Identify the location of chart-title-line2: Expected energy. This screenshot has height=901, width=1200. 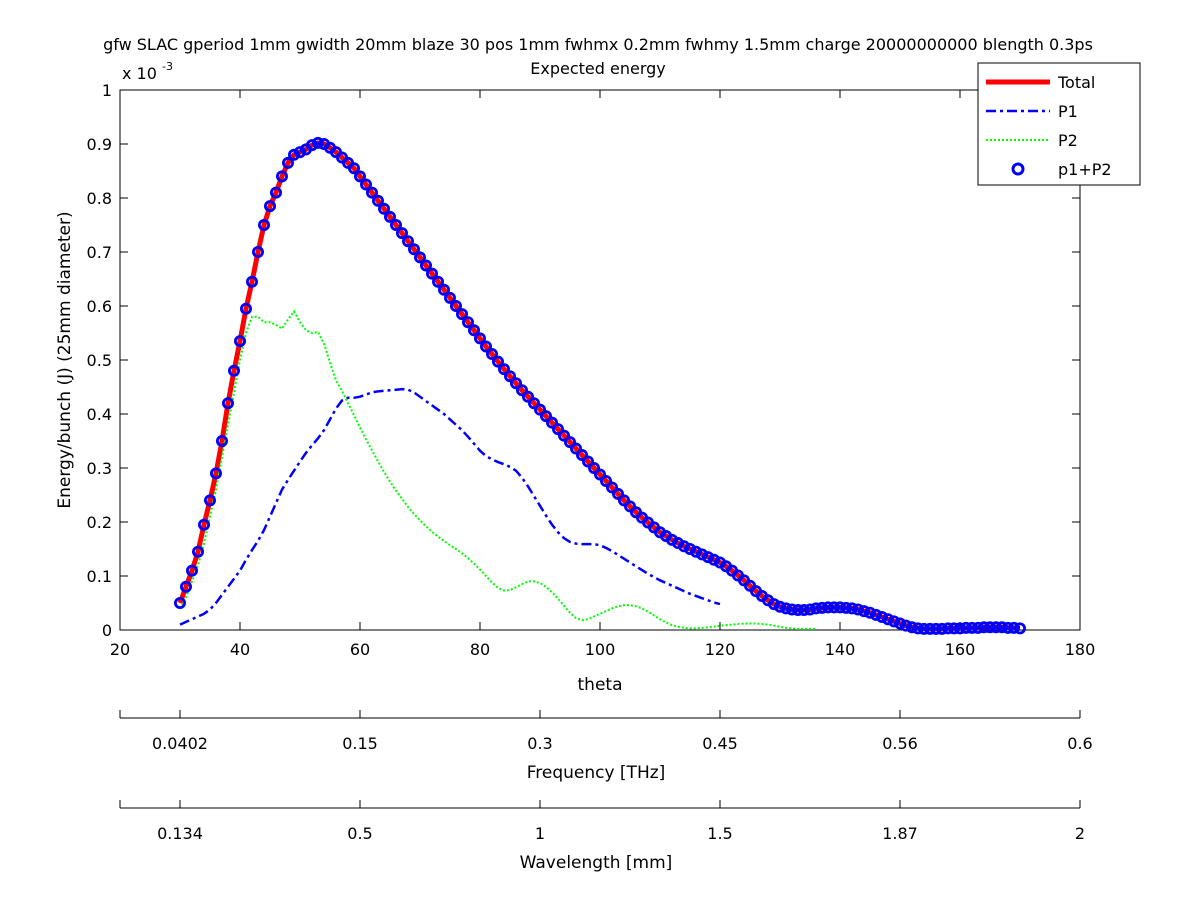
(597, 68).